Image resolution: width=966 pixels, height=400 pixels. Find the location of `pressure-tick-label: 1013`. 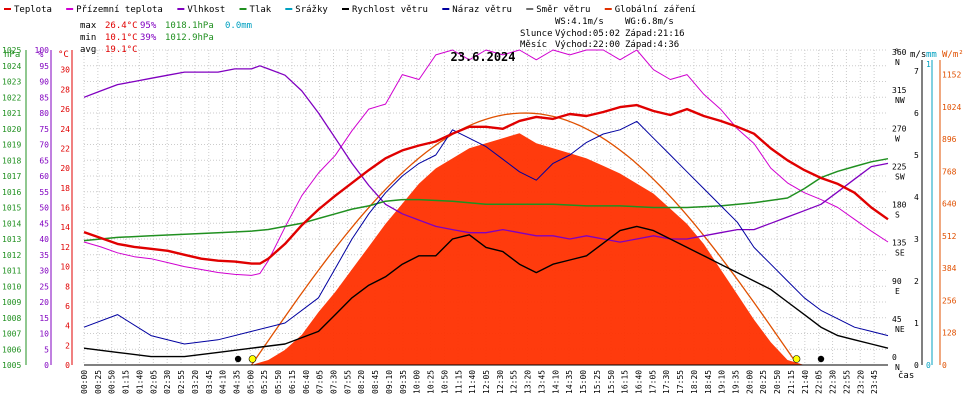

pressure-tick-label: 1013 is located at coordinates (11, 239).